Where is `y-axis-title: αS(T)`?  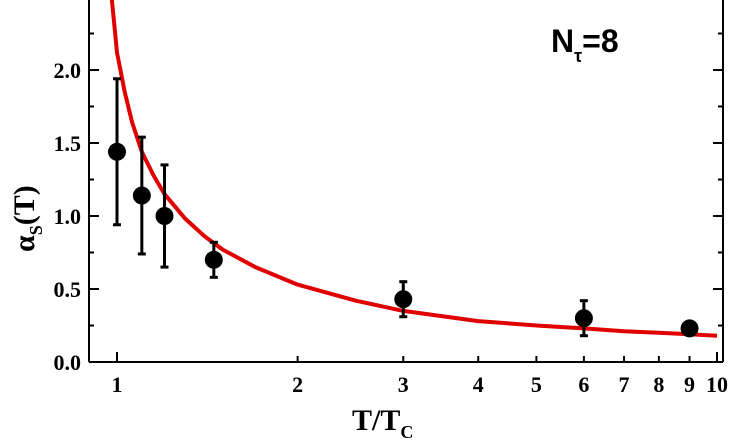 y-axis-title: αS(T) is located at coordinates (27, 218).